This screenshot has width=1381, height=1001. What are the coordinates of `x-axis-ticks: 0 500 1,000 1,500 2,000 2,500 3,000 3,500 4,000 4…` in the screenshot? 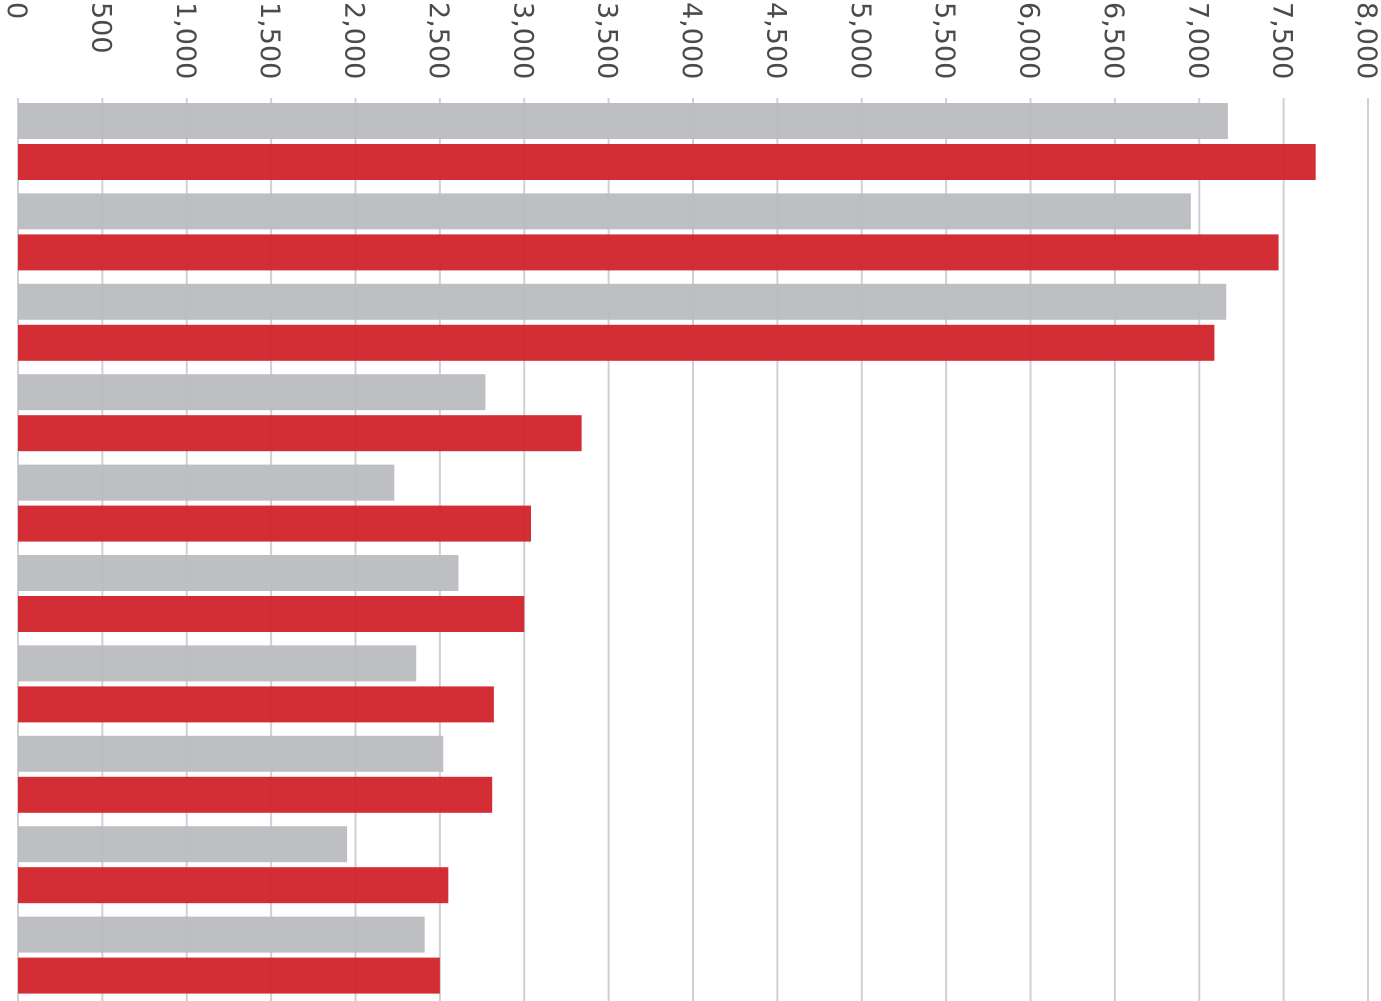 It's located at (691, 40).